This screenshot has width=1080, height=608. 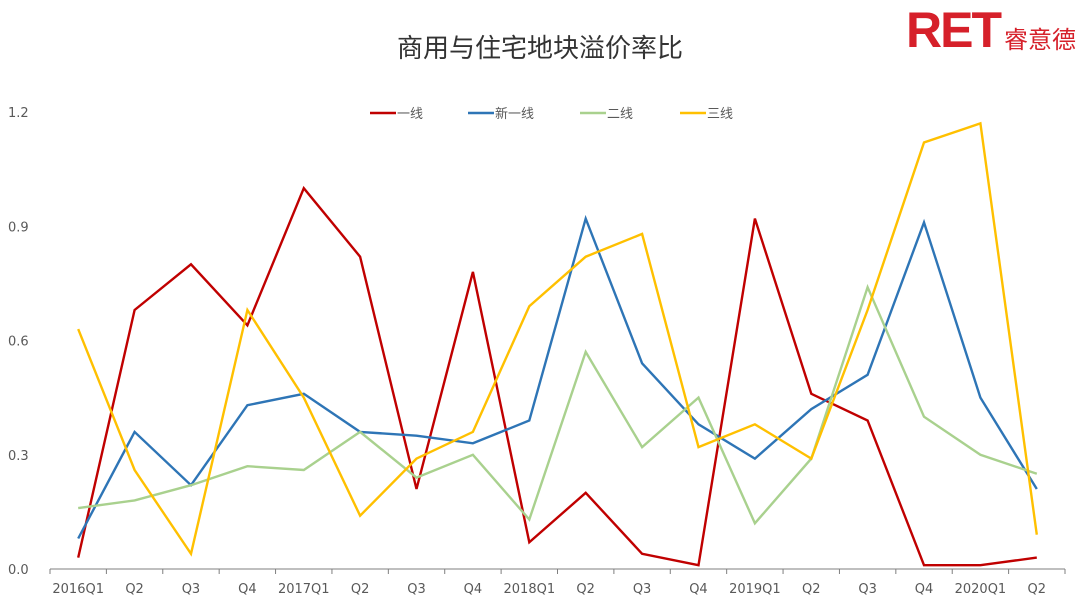 What do you see at coordinates (18, 570) in the screenshot?
I see `y-tick-label: 0.0` at bounding box center [18, 570].